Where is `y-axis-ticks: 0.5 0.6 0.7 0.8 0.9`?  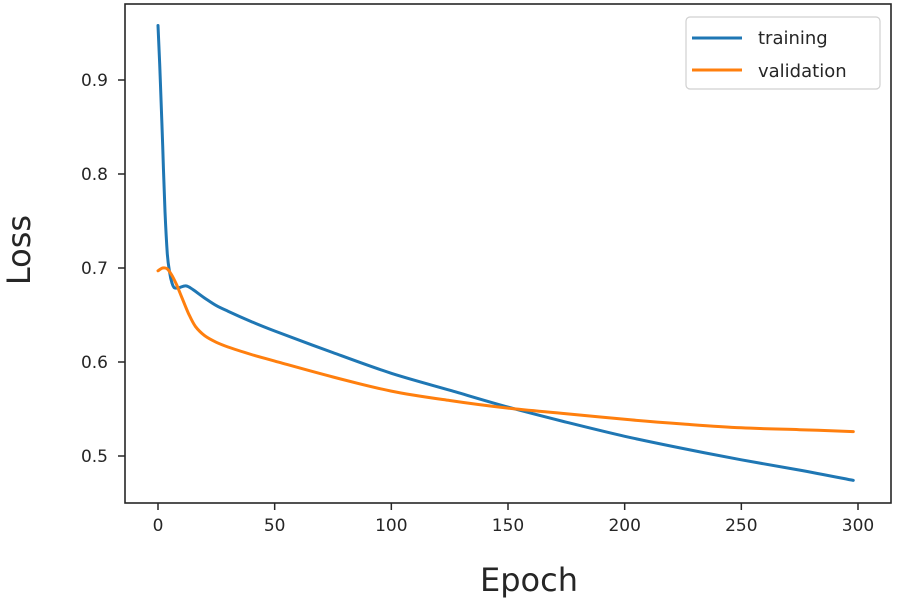
y-axis-ticks: 0.5 0.6 0.7 0.8 0.9 is located at coordinates (103, 269).